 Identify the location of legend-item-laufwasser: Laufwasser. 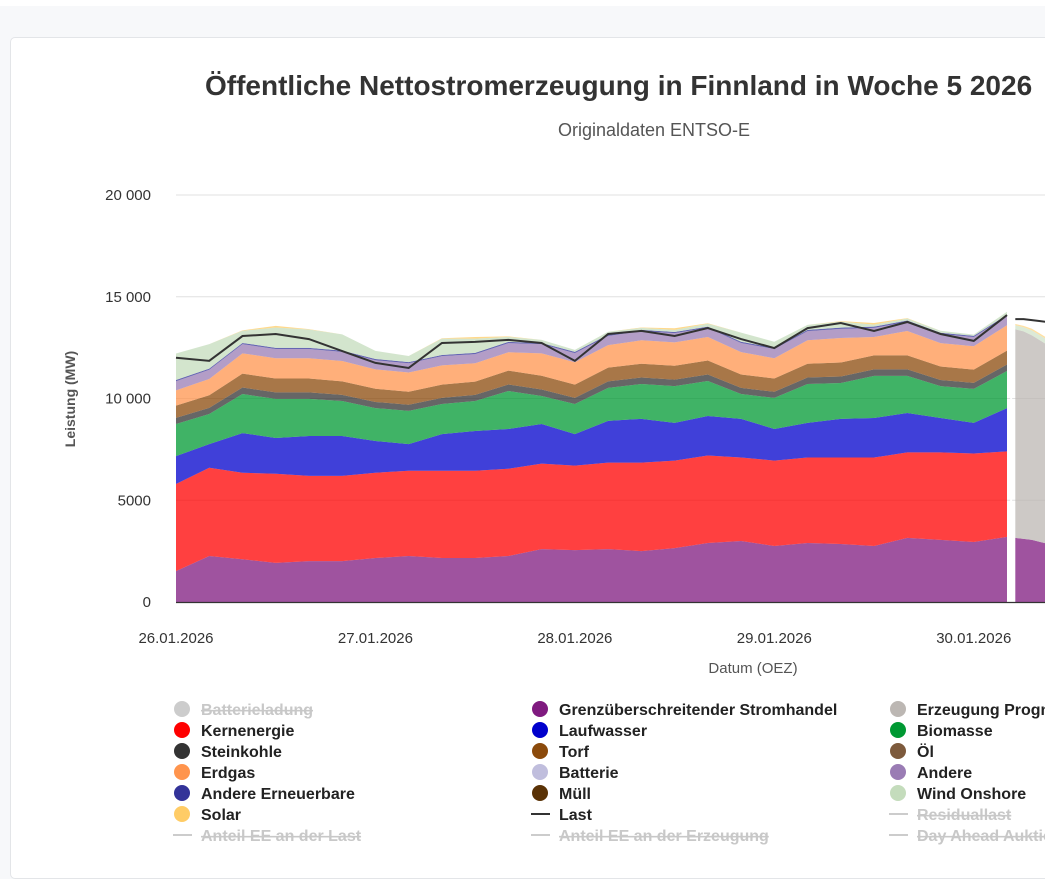
(589, 731).